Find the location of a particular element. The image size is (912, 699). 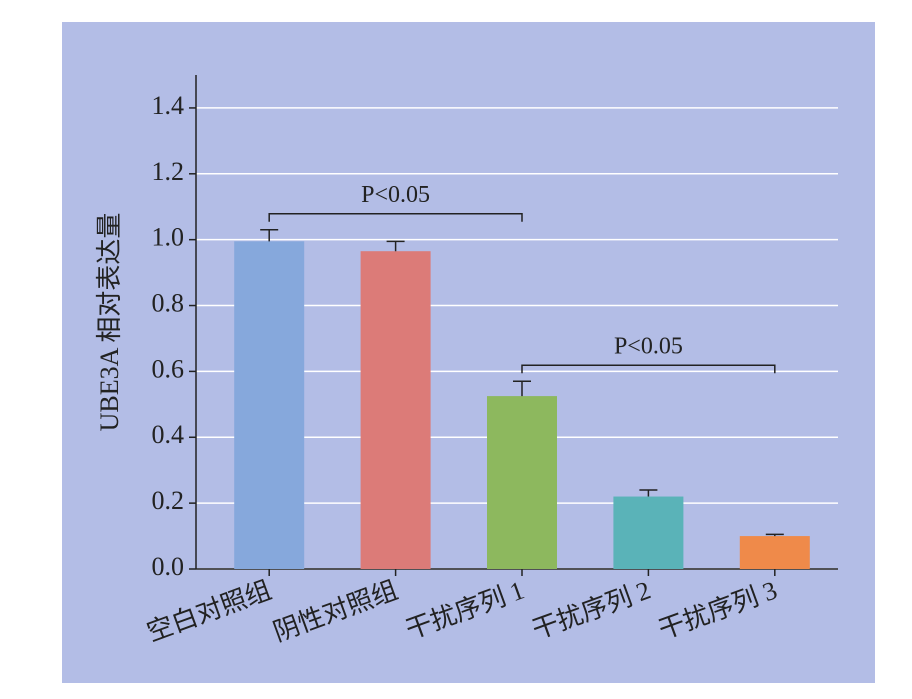

y-tick-label: 1.4 is located at coordinates (168, 105).